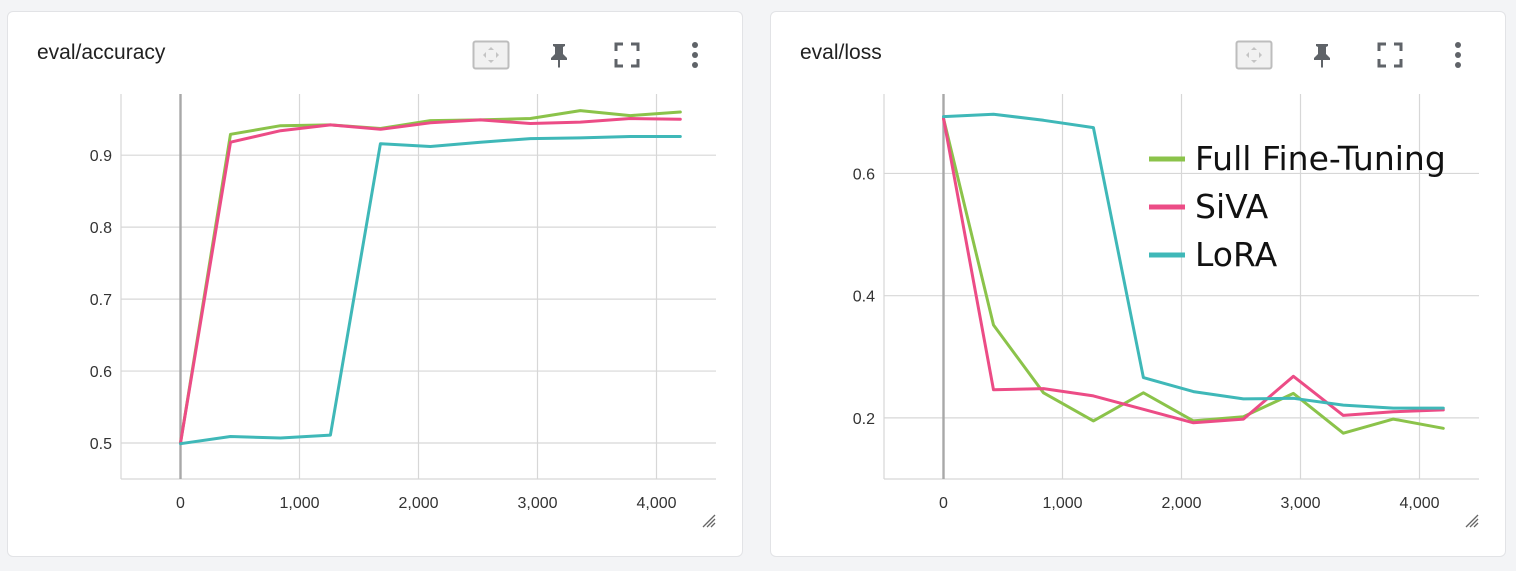  What do you see at coordinates (1320, 158) in the screenshot?
I see `legend-label: Full Fine-Tuning` at bounding box center [1320, 158].